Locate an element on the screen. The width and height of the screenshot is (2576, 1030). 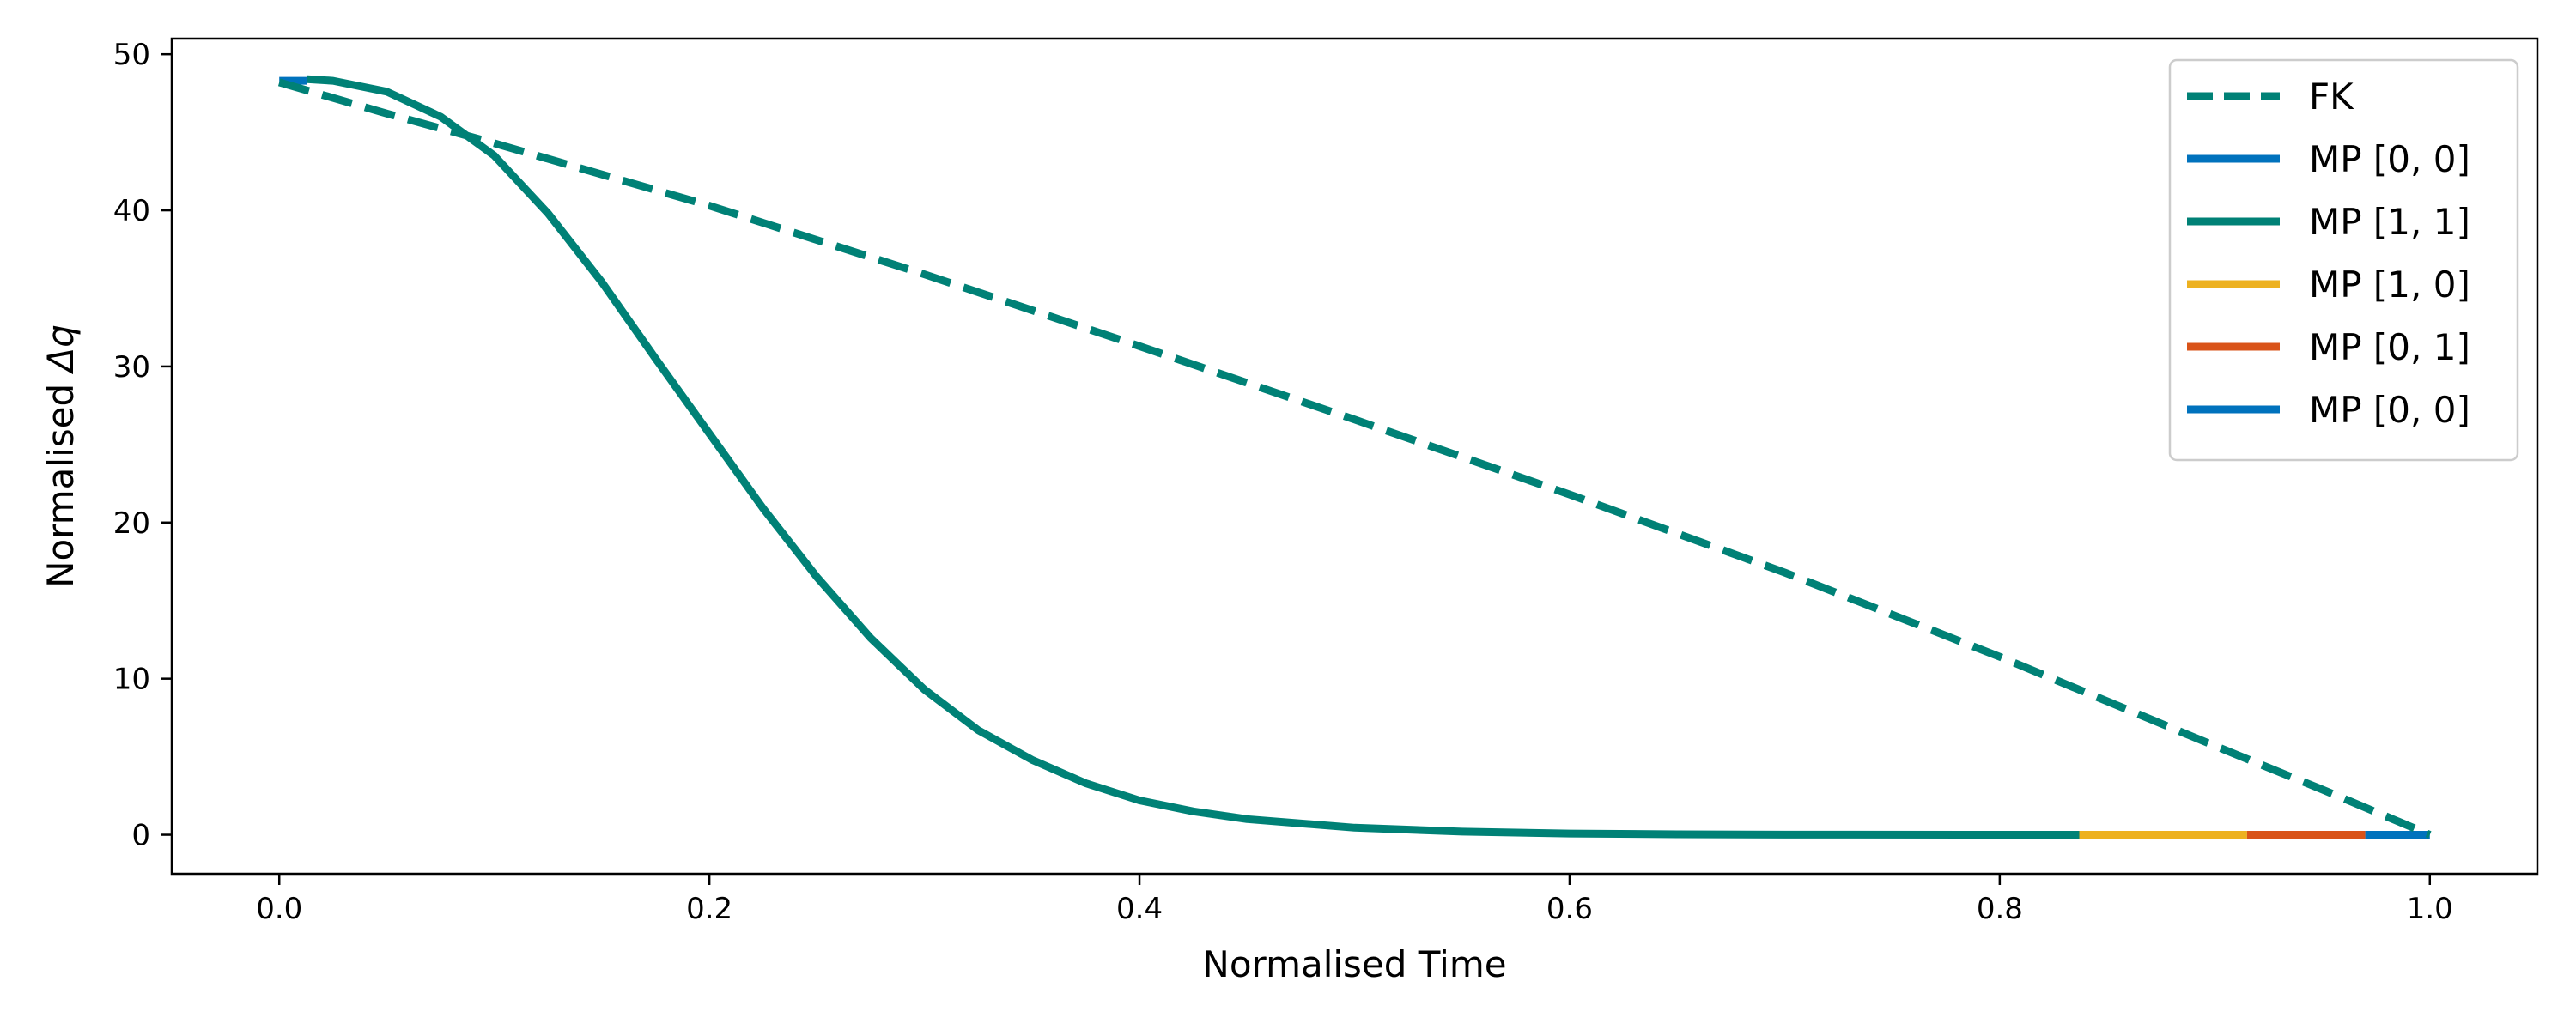
x-tick-label: 0.6 is located at coordinates (1569, 909).